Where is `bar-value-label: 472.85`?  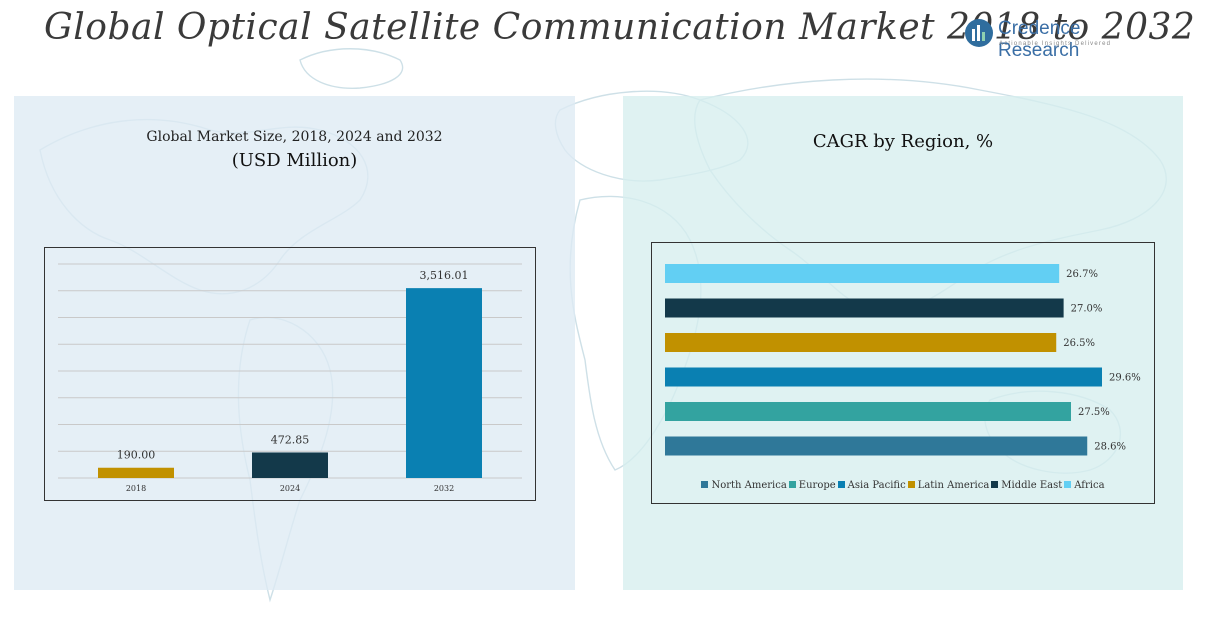 bar-value-label: 472.85 is located at coordinates (290, 439).